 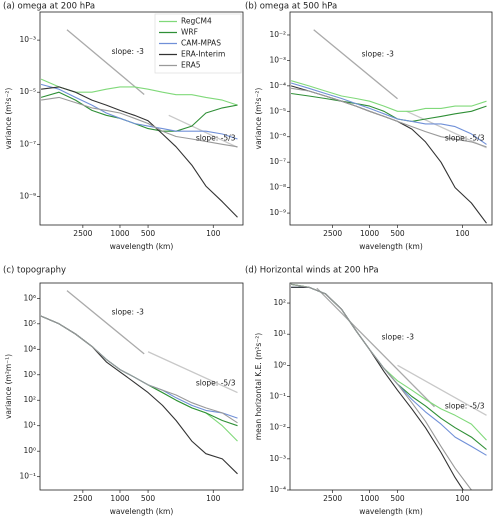 I want to click on panel-title: (a) omega at 200 hPa, so click(x=49, y=7).